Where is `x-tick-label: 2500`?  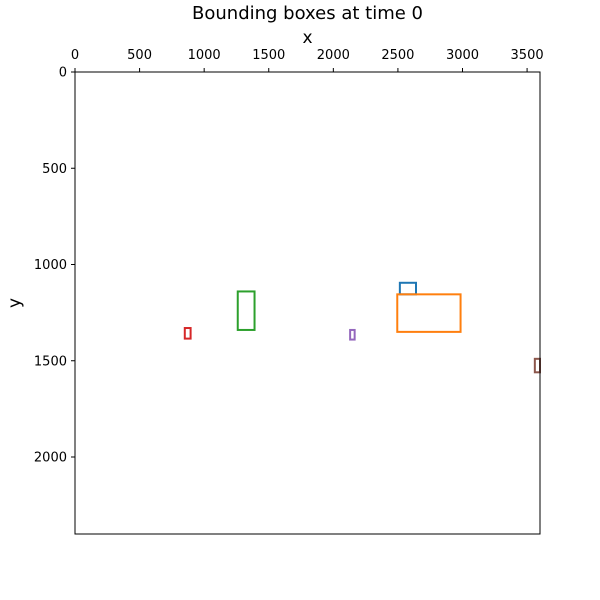 x-tick-label: 2500 is located at coordinates (397, 55).